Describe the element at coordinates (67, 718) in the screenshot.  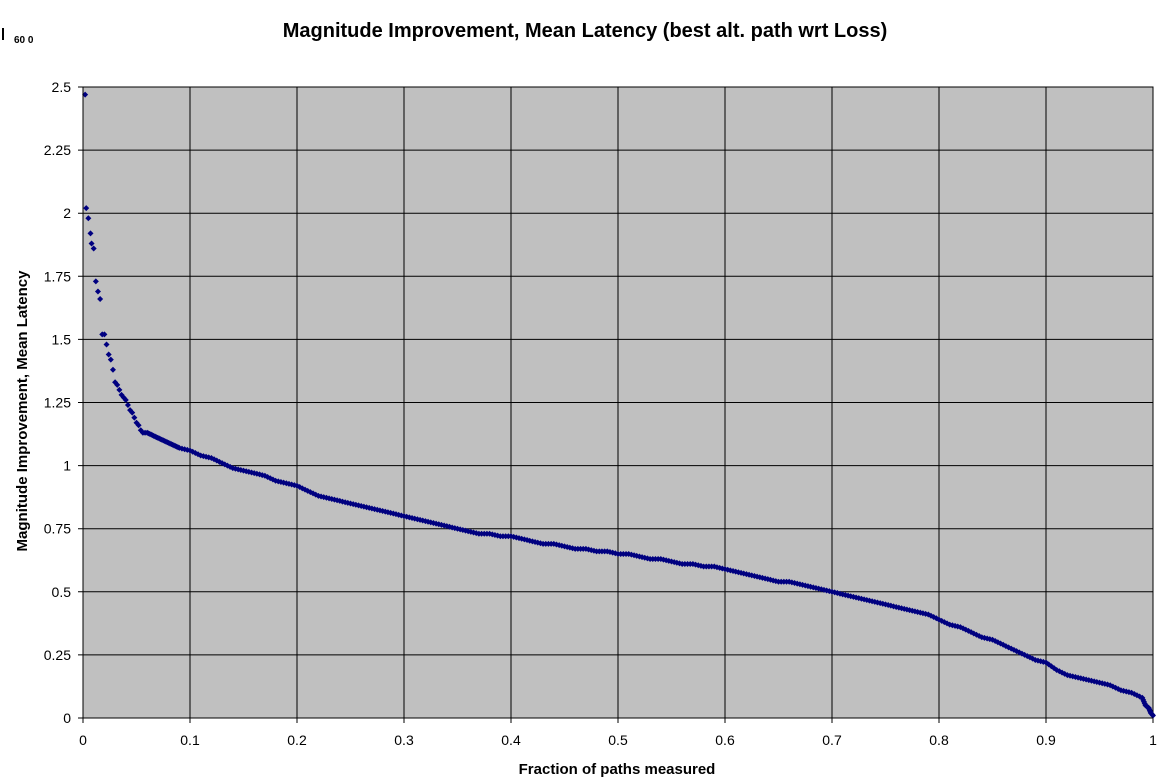
I see `y-tick-label: 0` at that location.